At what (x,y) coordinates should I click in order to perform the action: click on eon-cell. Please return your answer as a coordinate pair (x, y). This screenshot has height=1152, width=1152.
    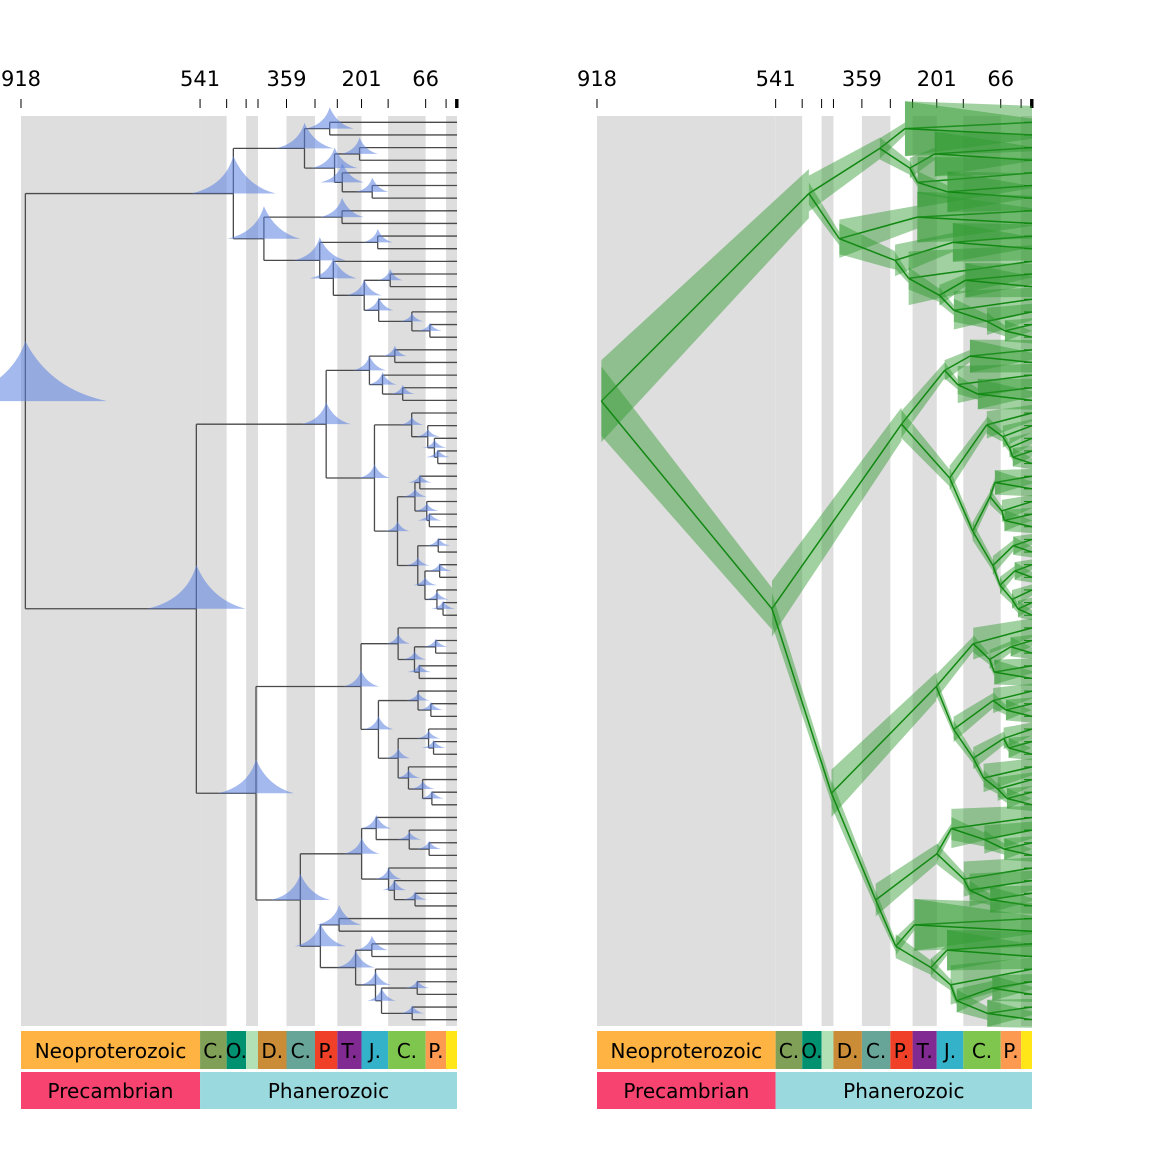
    Looking at the image, I should click on (686, 1090).